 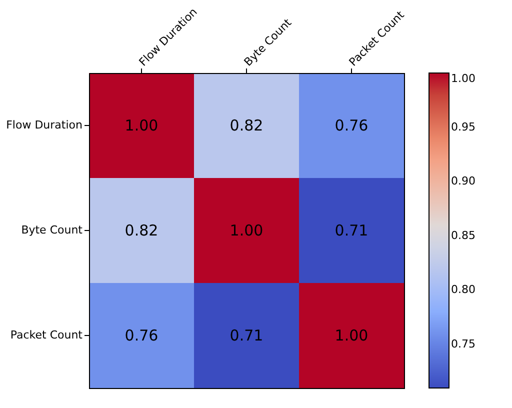 What do you see at coordinates (47, 335) in the screenshot?
I see `y-tick-label: Packet Count` at bounding box center [47, 335].